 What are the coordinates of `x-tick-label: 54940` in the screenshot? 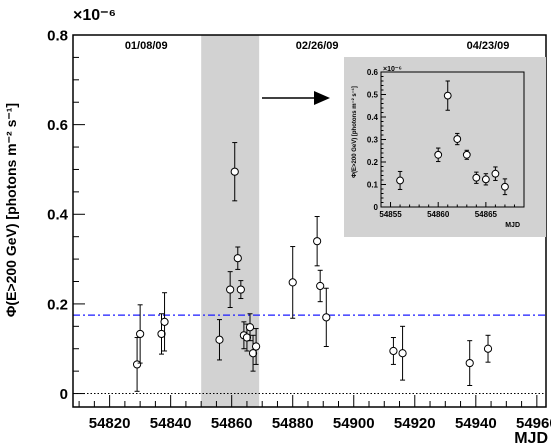 It's located at (476, 423).